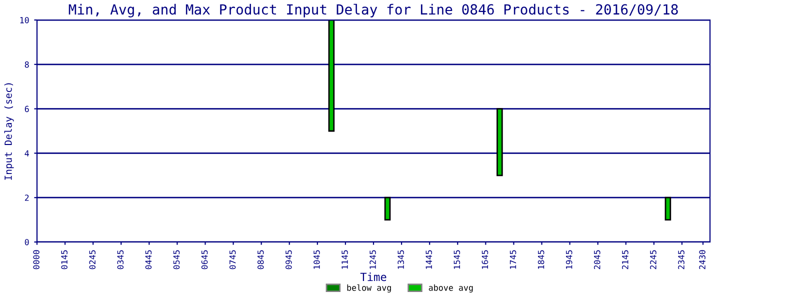 This screenshot has width=800, height=300. What do you see at coordinates (26, 64) in the screenshot?
I see `y-tick-label: 8` at bounding box center [26, 64].